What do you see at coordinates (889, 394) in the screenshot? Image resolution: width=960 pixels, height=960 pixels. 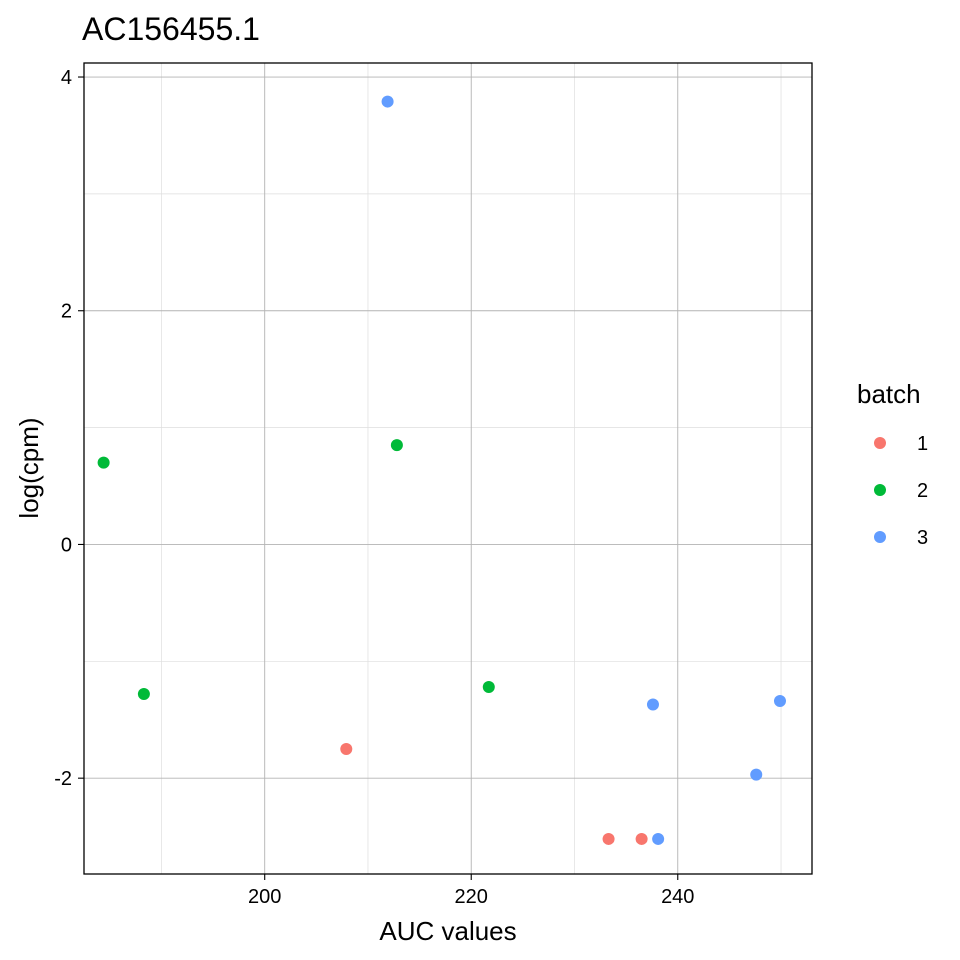 I see `legend-title: batch` at bounding box center [889, 394].